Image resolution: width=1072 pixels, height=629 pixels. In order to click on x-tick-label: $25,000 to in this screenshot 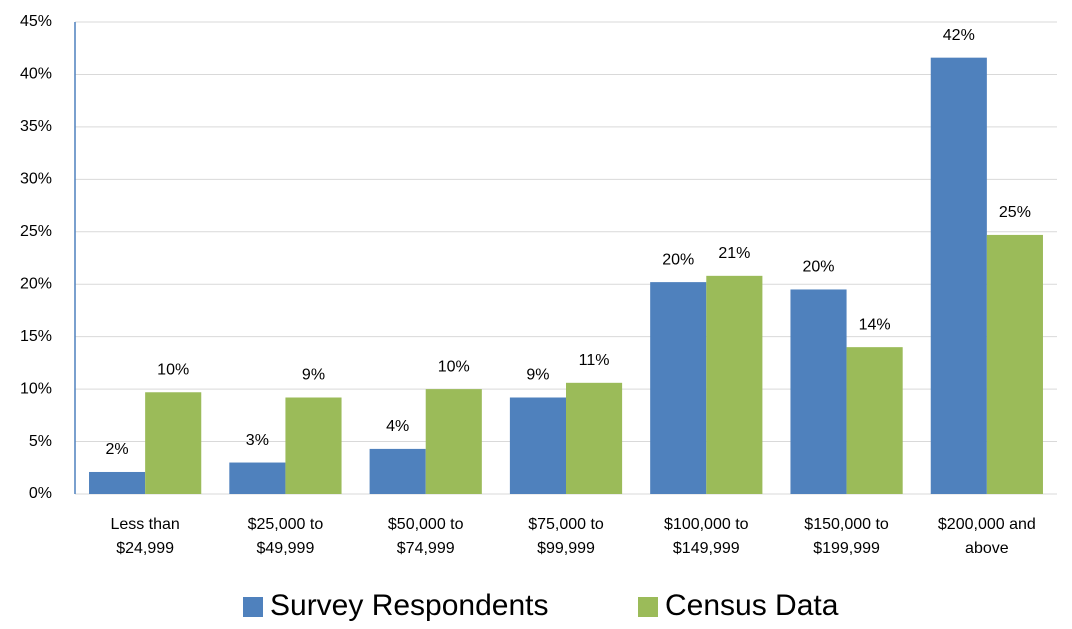, I will do `click(286, 524)`.